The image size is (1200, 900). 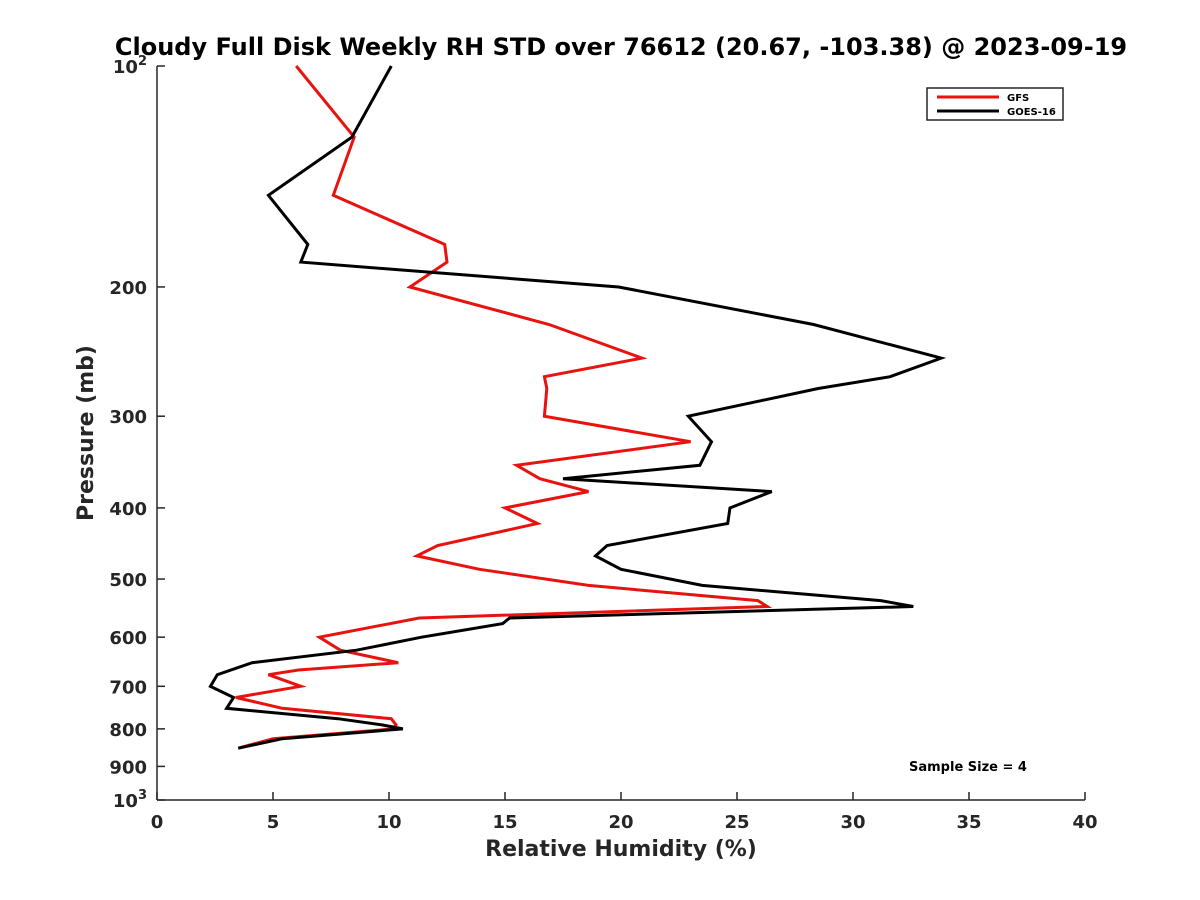 I want to click on legend-box, so click(x=995, y=104).